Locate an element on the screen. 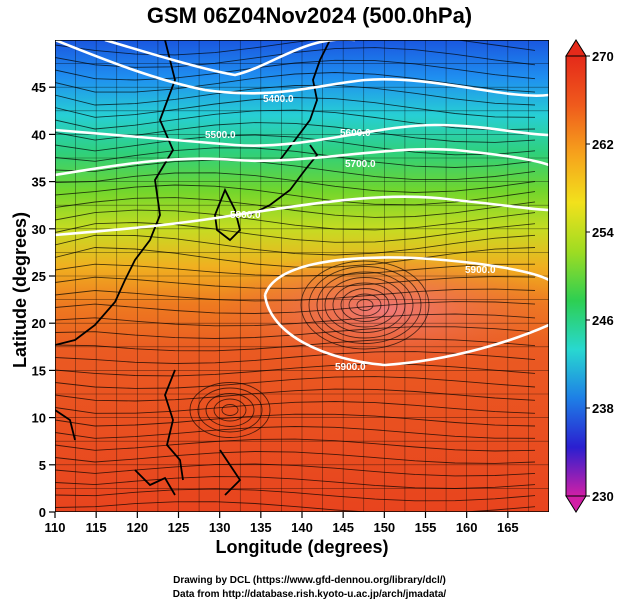 The height and width of the screenshot is (605, 619). colorbar-tick-label: 254 is located at coordinates (603, 232).